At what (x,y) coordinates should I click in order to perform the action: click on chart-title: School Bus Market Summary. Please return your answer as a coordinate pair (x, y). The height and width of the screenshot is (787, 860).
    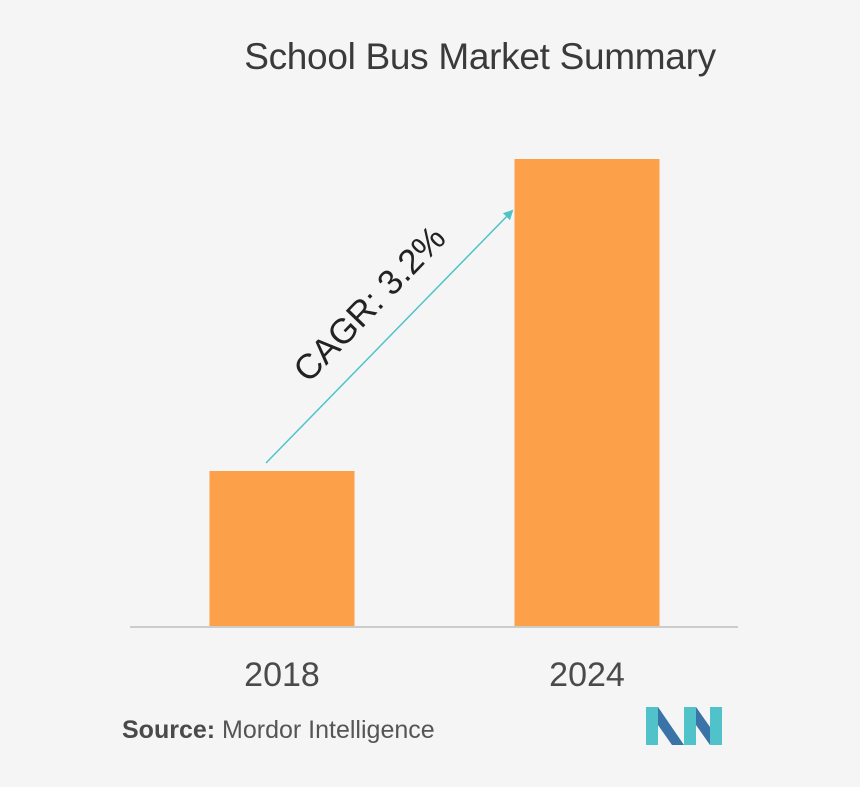
    Looking at the image, I should click on (480, 56).